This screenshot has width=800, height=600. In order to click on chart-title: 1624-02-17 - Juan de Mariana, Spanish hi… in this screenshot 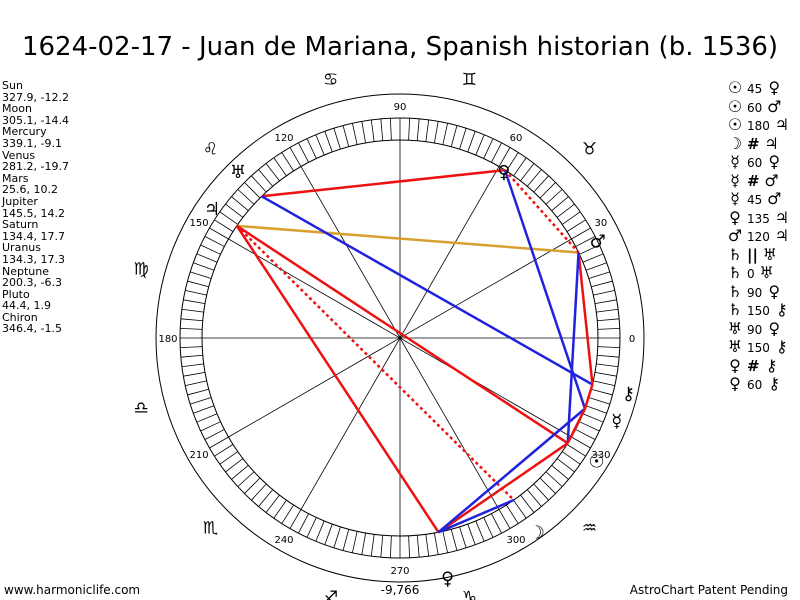, I will do `click(400, 47)`.